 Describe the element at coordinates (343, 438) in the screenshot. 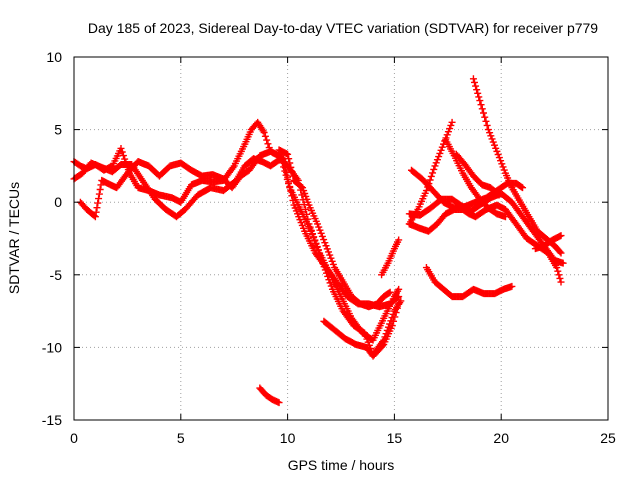

I see `x-tick-labels: 0 5 10 15 20 25` at that location.